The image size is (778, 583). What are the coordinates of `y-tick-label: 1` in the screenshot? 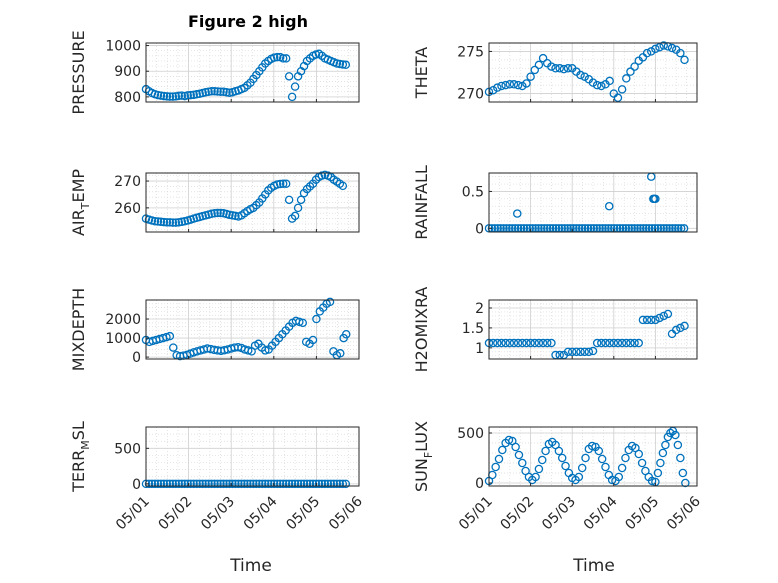 It's located at (479, 349).